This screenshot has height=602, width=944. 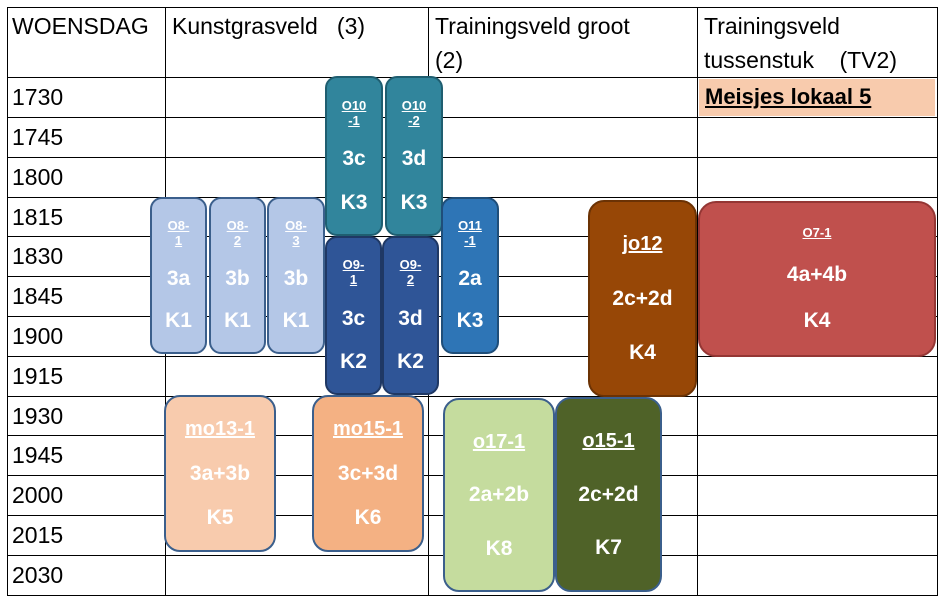 I want to click on training-block-o8-3: O8- 3 3b K1, so click(x=296, y=275).